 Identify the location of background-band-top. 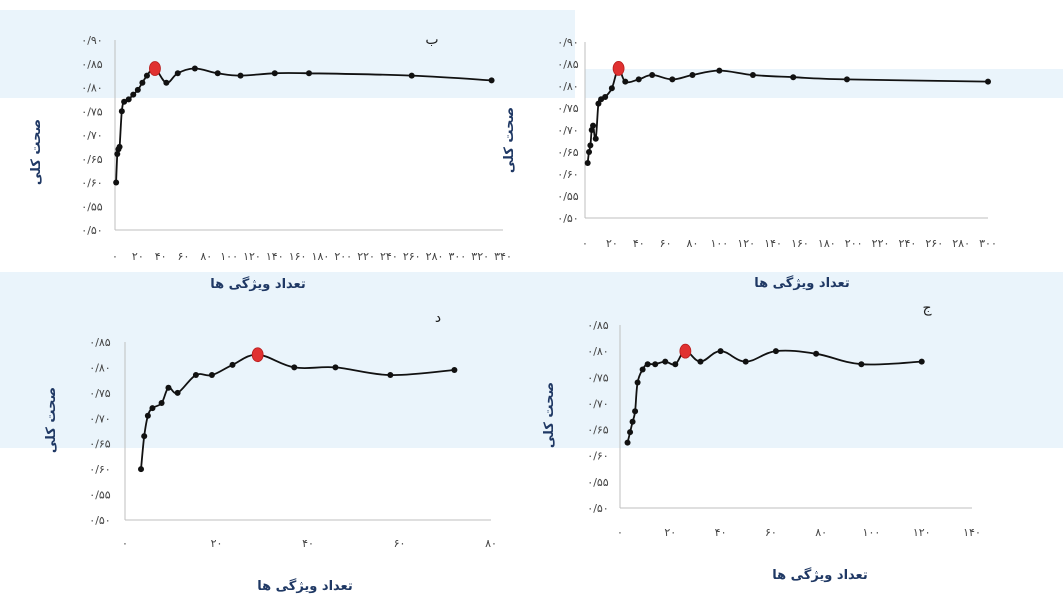
(287, 54).